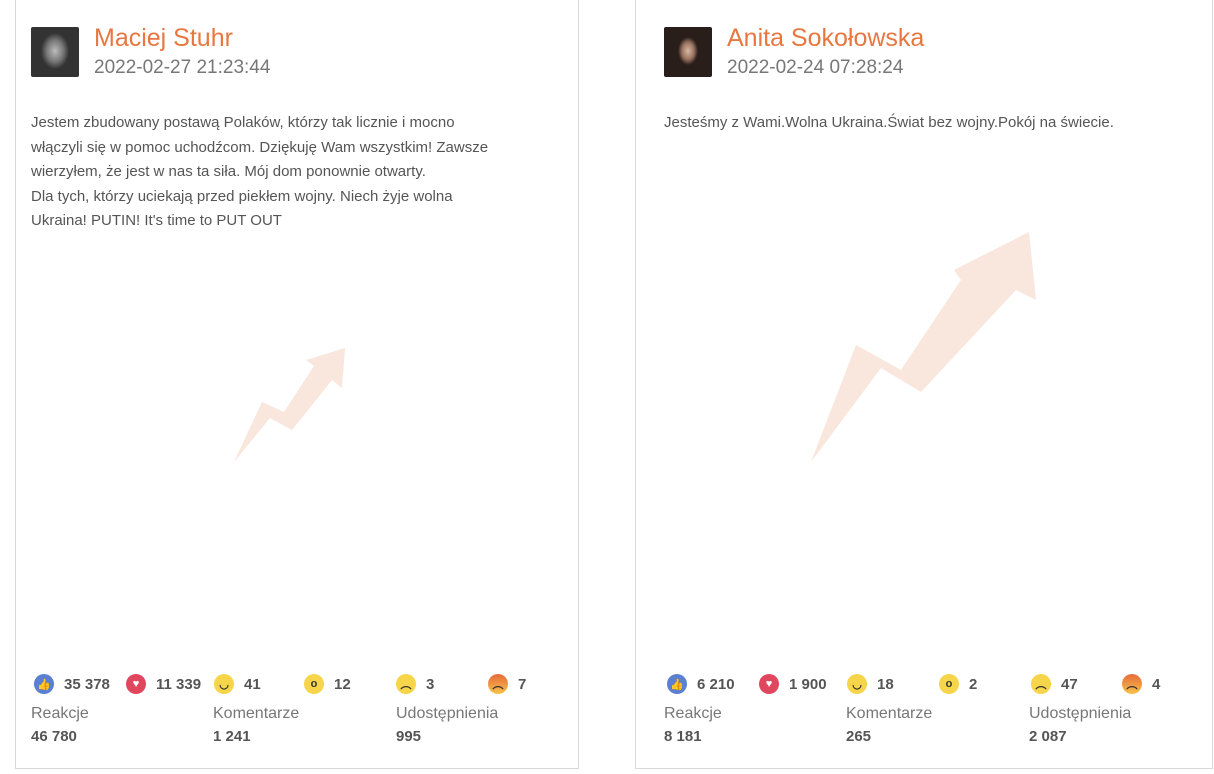 Image resolution: width=1214 pixels, height=774 pixels. What do you see at coordinates (163, 38) in the screenshot?
I see `author-name: Maciej Stuhr` at bounding box center [163, 38].